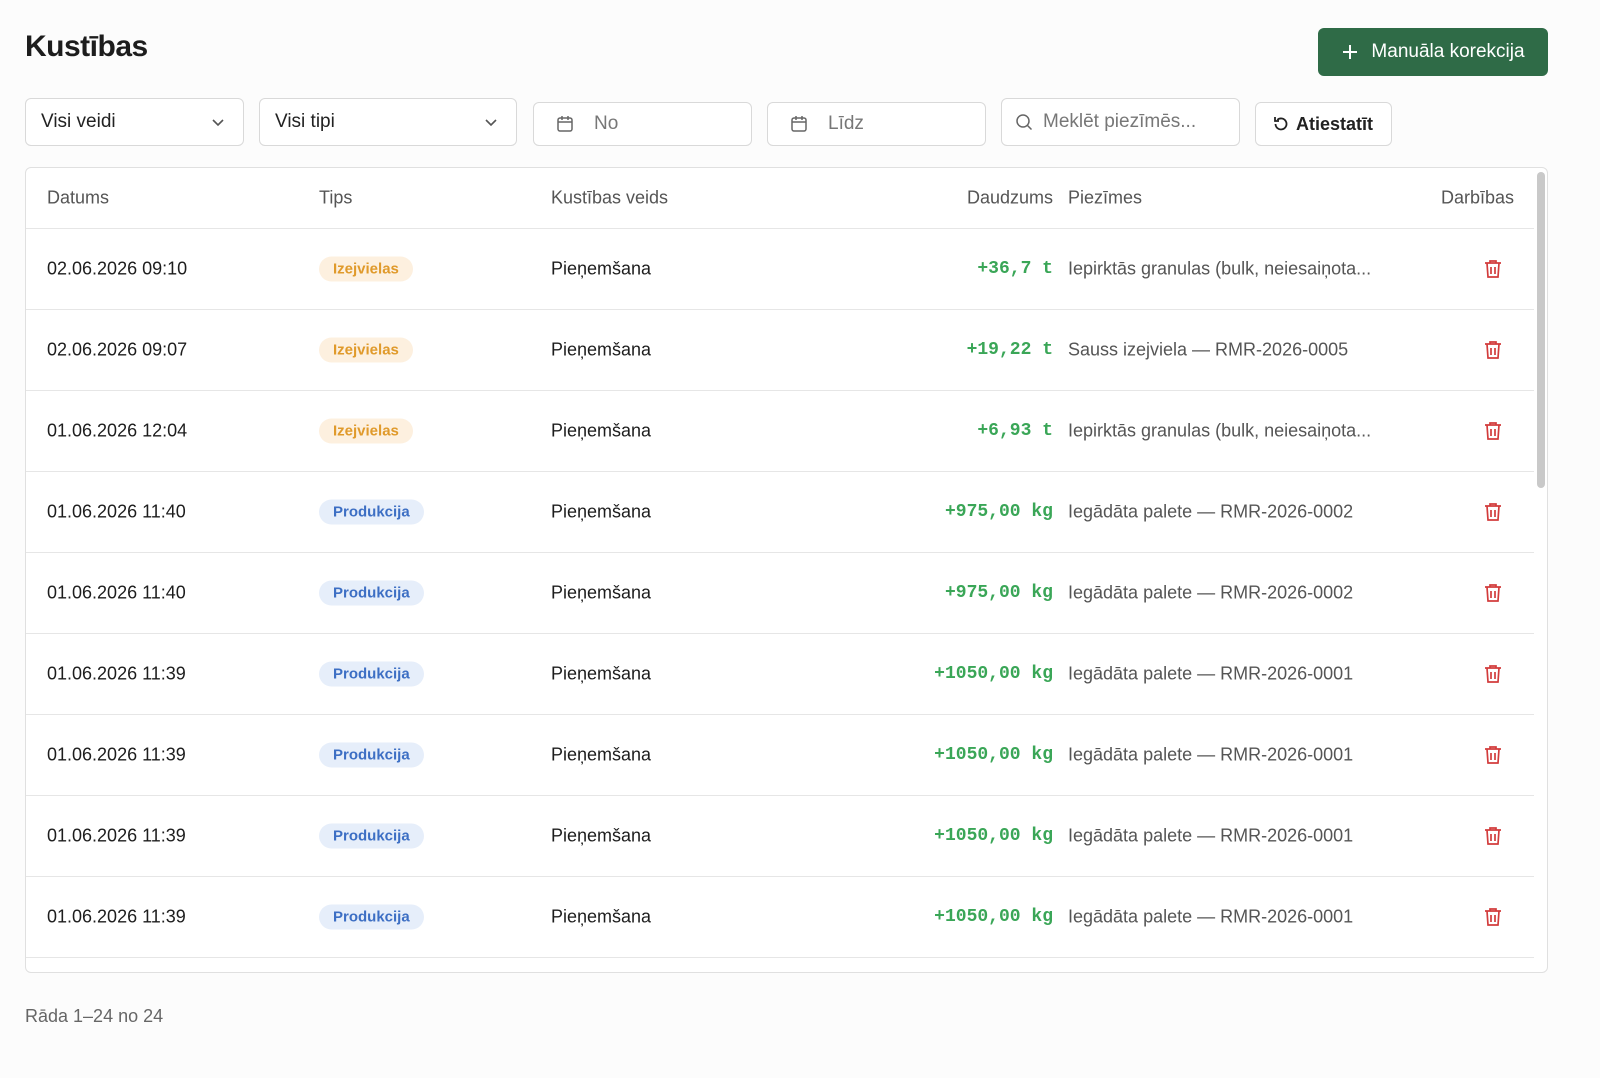  I want to click on date-cell: 02.06.2026 09:07, so click(117, 349).